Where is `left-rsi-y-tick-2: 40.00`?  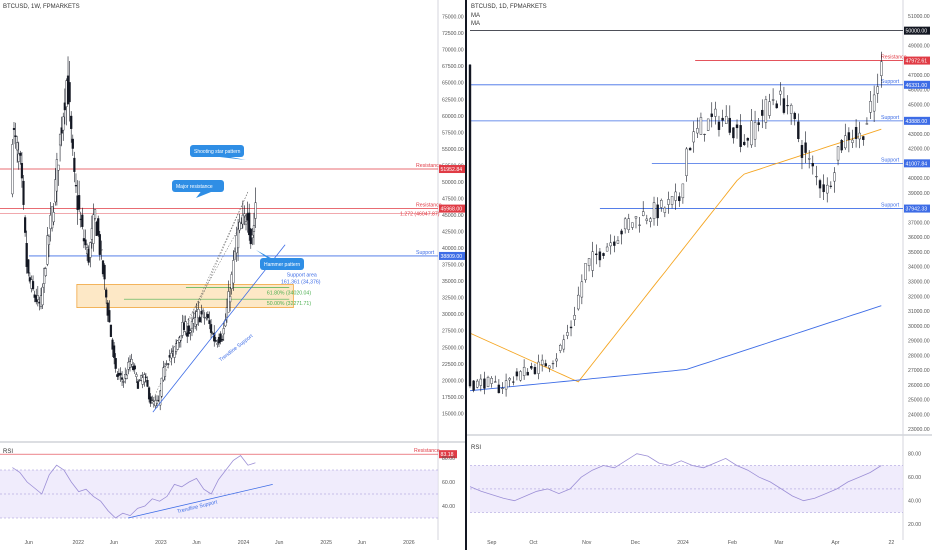
left-rsi-y-tick-2: 40.00 is located at coordinates (448, 507).